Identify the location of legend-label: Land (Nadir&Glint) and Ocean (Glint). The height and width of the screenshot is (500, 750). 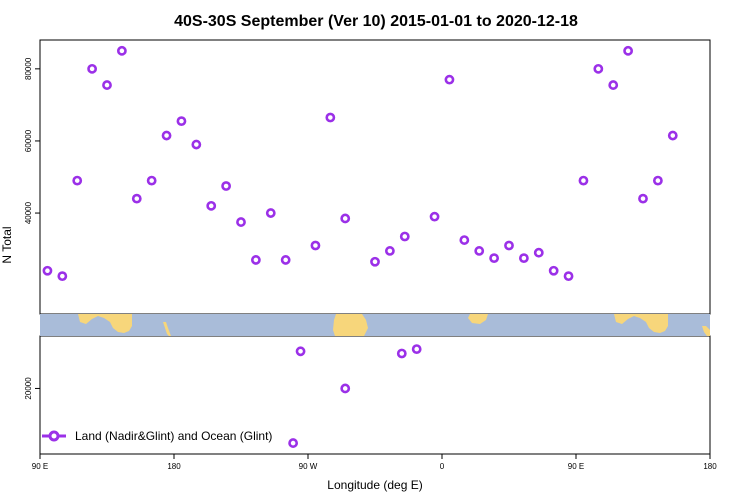
(173, 436).